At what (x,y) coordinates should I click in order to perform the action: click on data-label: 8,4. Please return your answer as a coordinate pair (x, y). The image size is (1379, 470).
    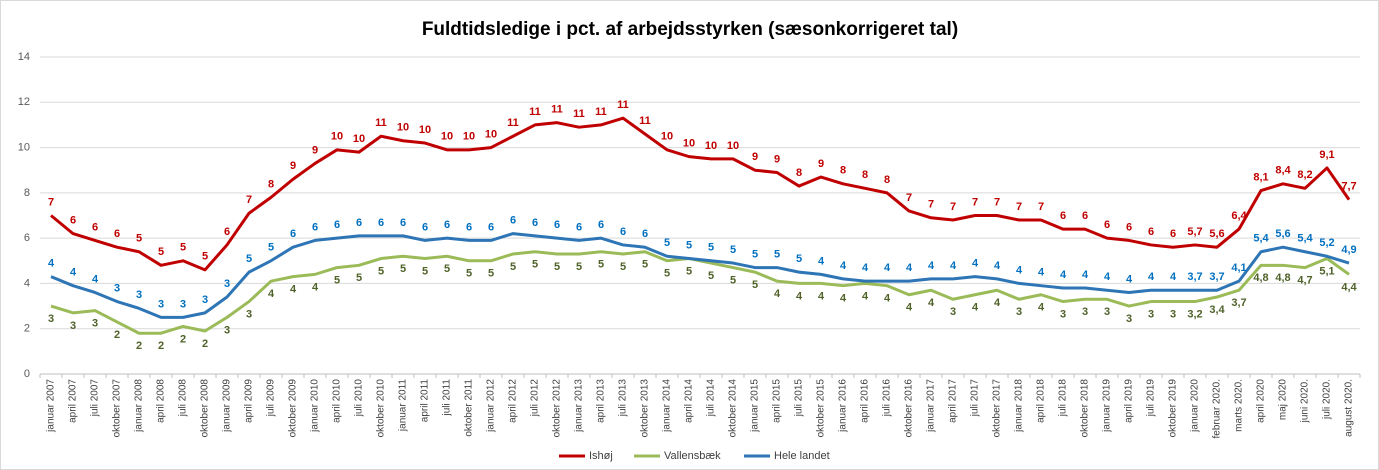
    Looking at the image, I should click on (1283, 171).